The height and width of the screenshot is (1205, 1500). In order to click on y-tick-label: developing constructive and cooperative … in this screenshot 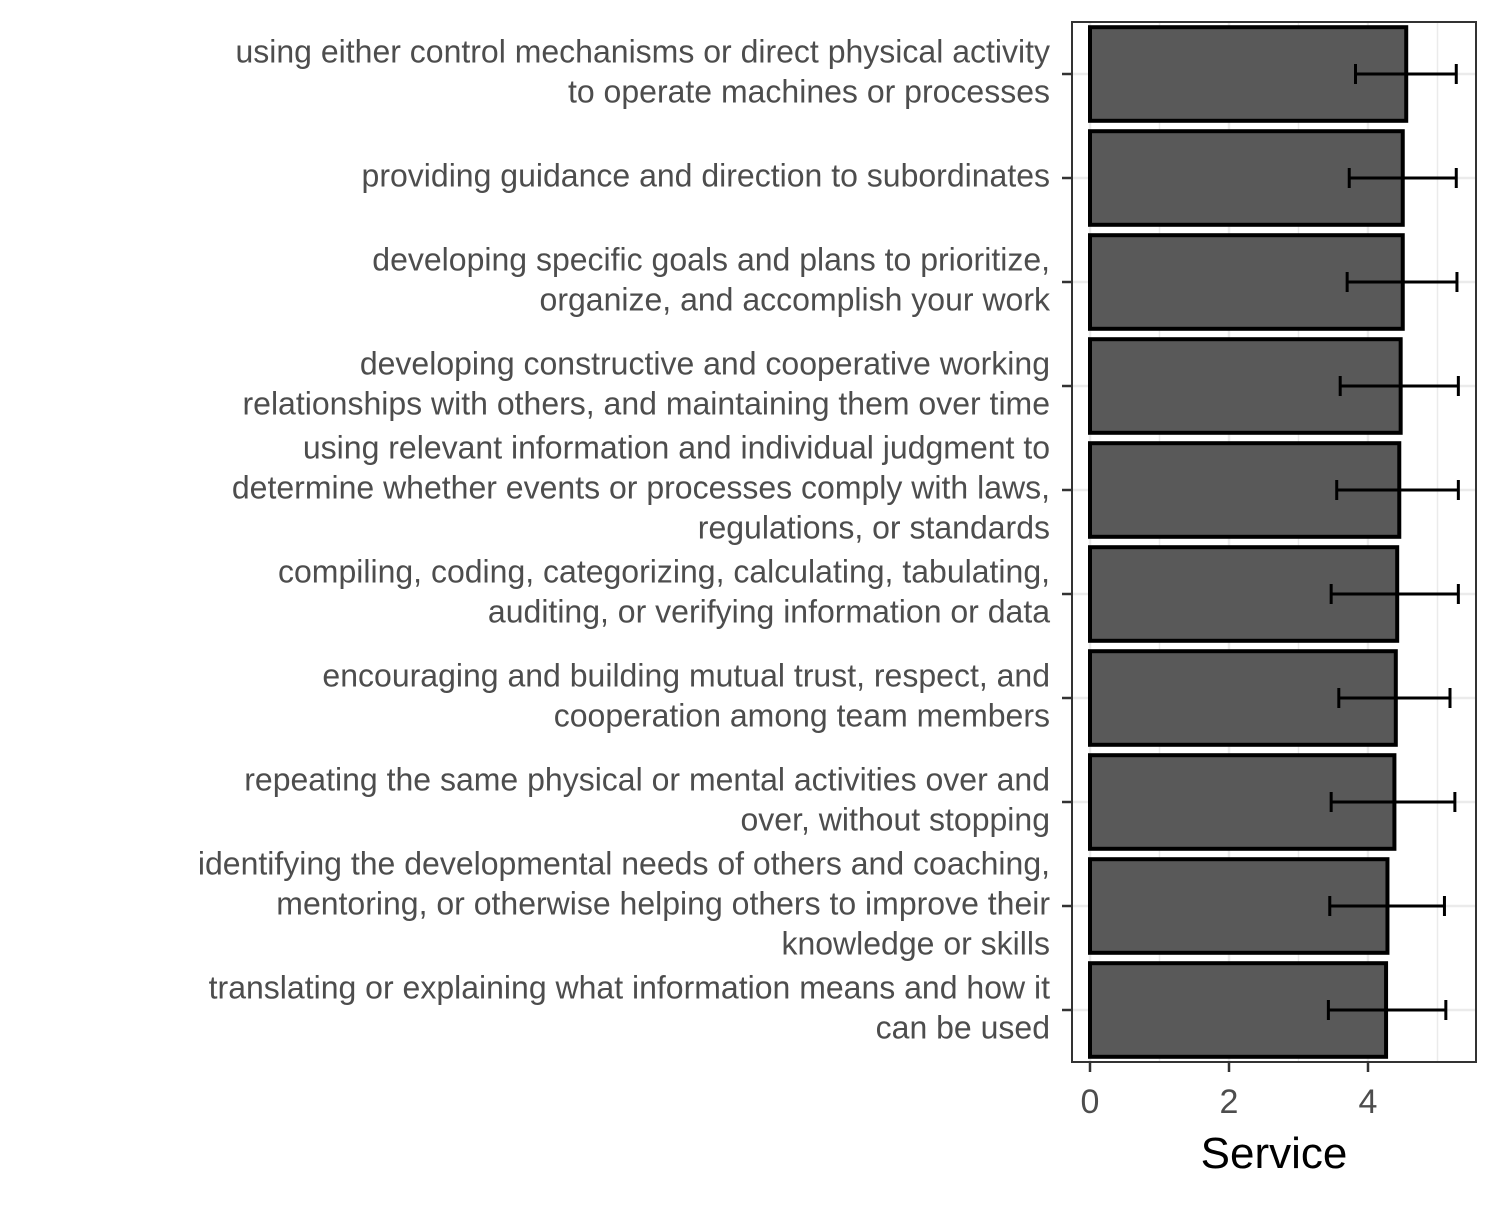, I will do `click(705, 363)`.